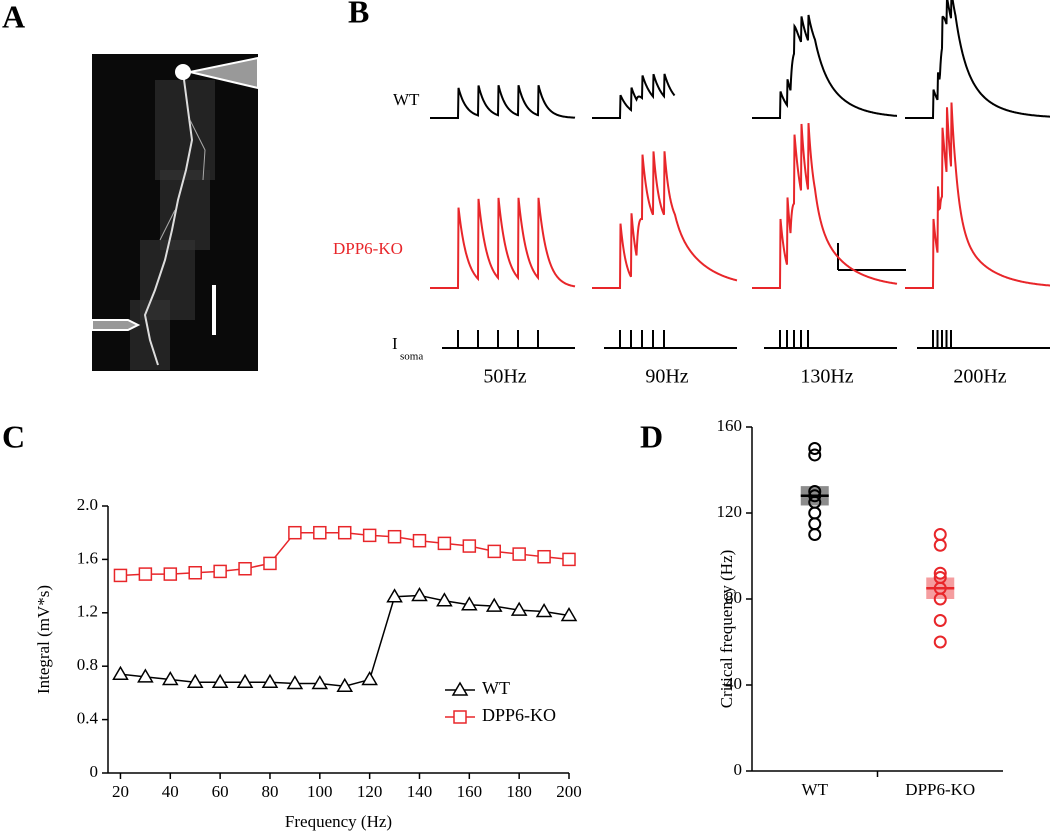 This screenshot has height=835, width=1050. I want to click on x-tick-label: 140, so click(420, 791).